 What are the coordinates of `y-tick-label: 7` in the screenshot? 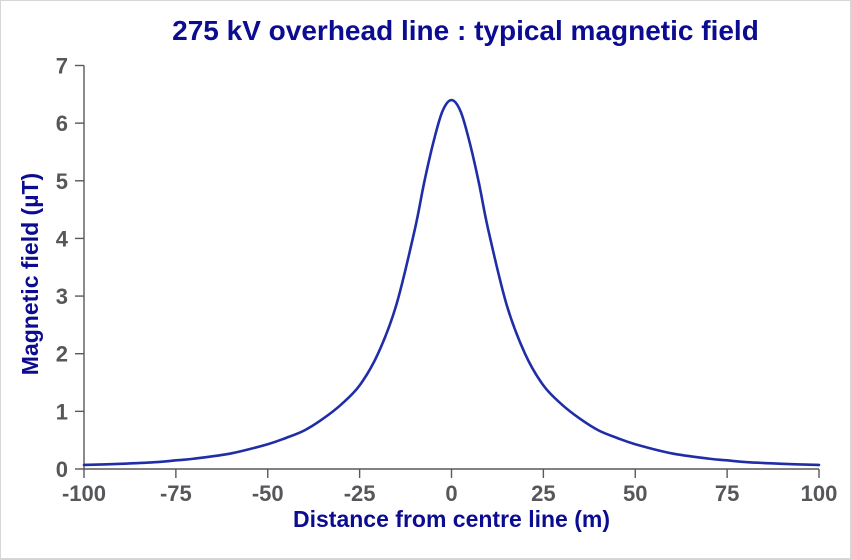 It's located at (62, 66).